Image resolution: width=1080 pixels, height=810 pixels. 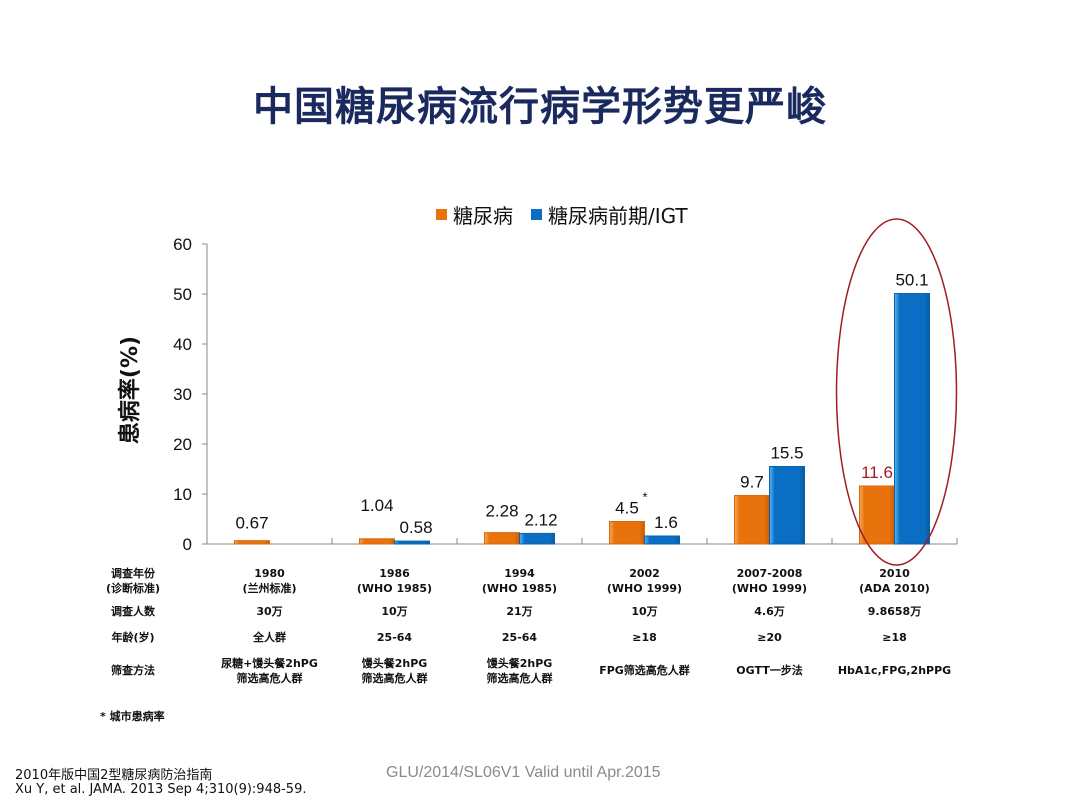 What do you see at coordinates (540, 519) in the screenshot?
I see `data-label: 2.12` at bounding box center [540, 519].